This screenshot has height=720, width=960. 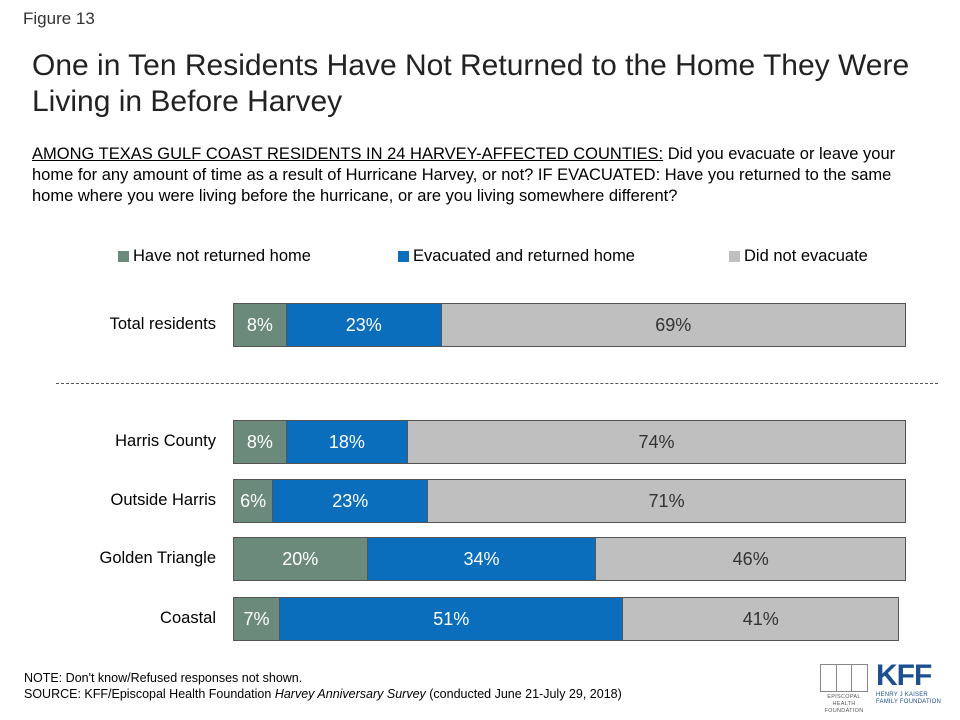 What do you see at coordinates (253, 501) in the screenshot?
I see `bar-segment-outside-harris-not-returned: 6%` at bounding box center [253, 501].